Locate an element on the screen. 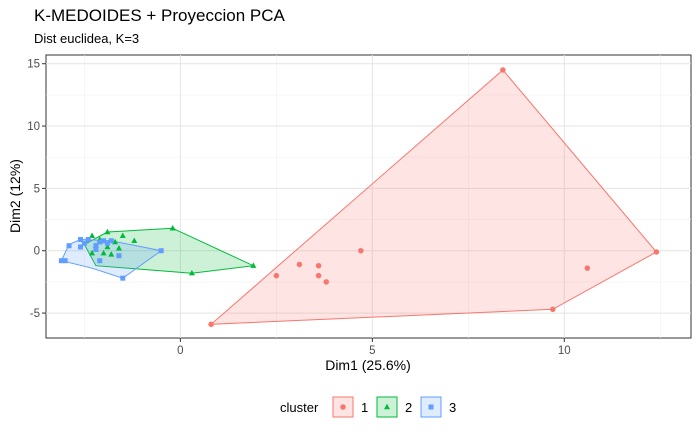 This screenshot has height=432, width=700. x-tick-label: 10 is located at coordinates (564, 351).